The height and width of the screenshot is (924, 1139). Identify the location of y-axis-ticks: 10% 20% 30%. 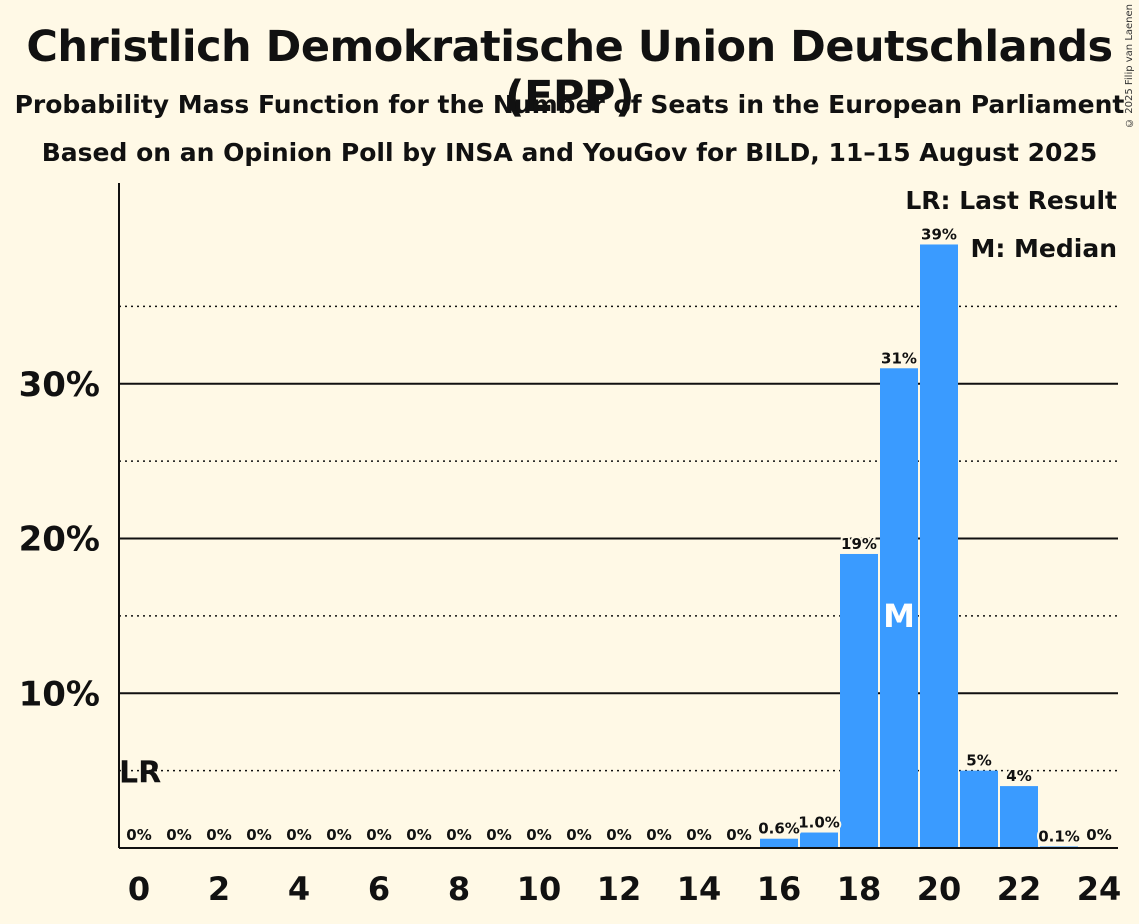
(59, 540).